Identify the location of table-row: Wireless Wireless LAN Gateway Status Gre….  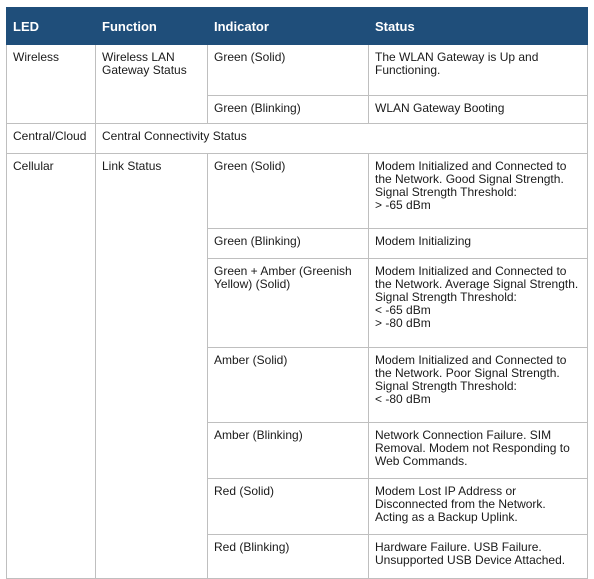
(297, 84).